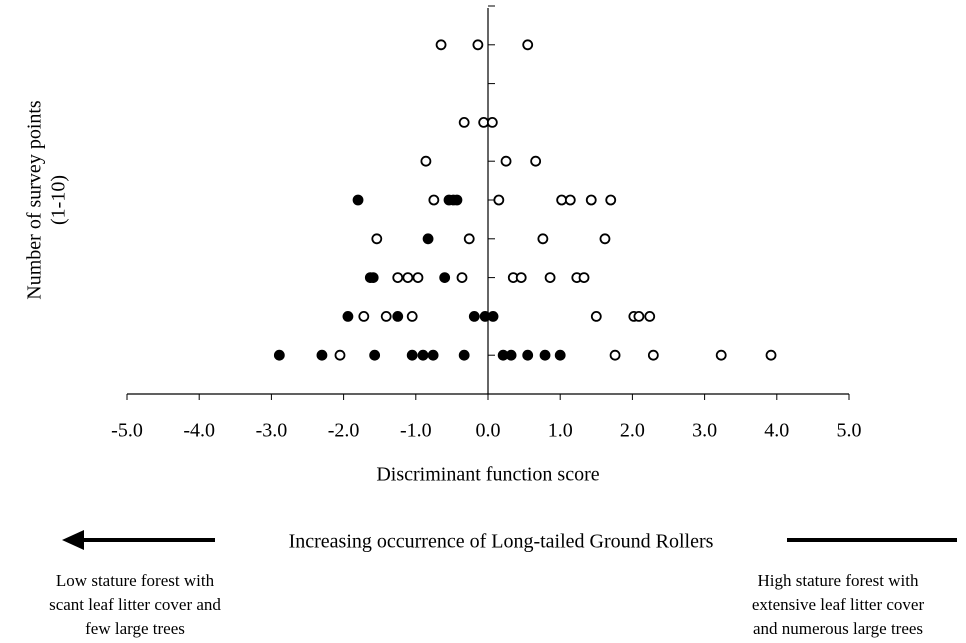 Image resolution: width=966 pixels, height=643 pixels. Describe the element at coordinates (35, 200) in the screenshot. I see `y-axis-label: Number of survey points` at that location.